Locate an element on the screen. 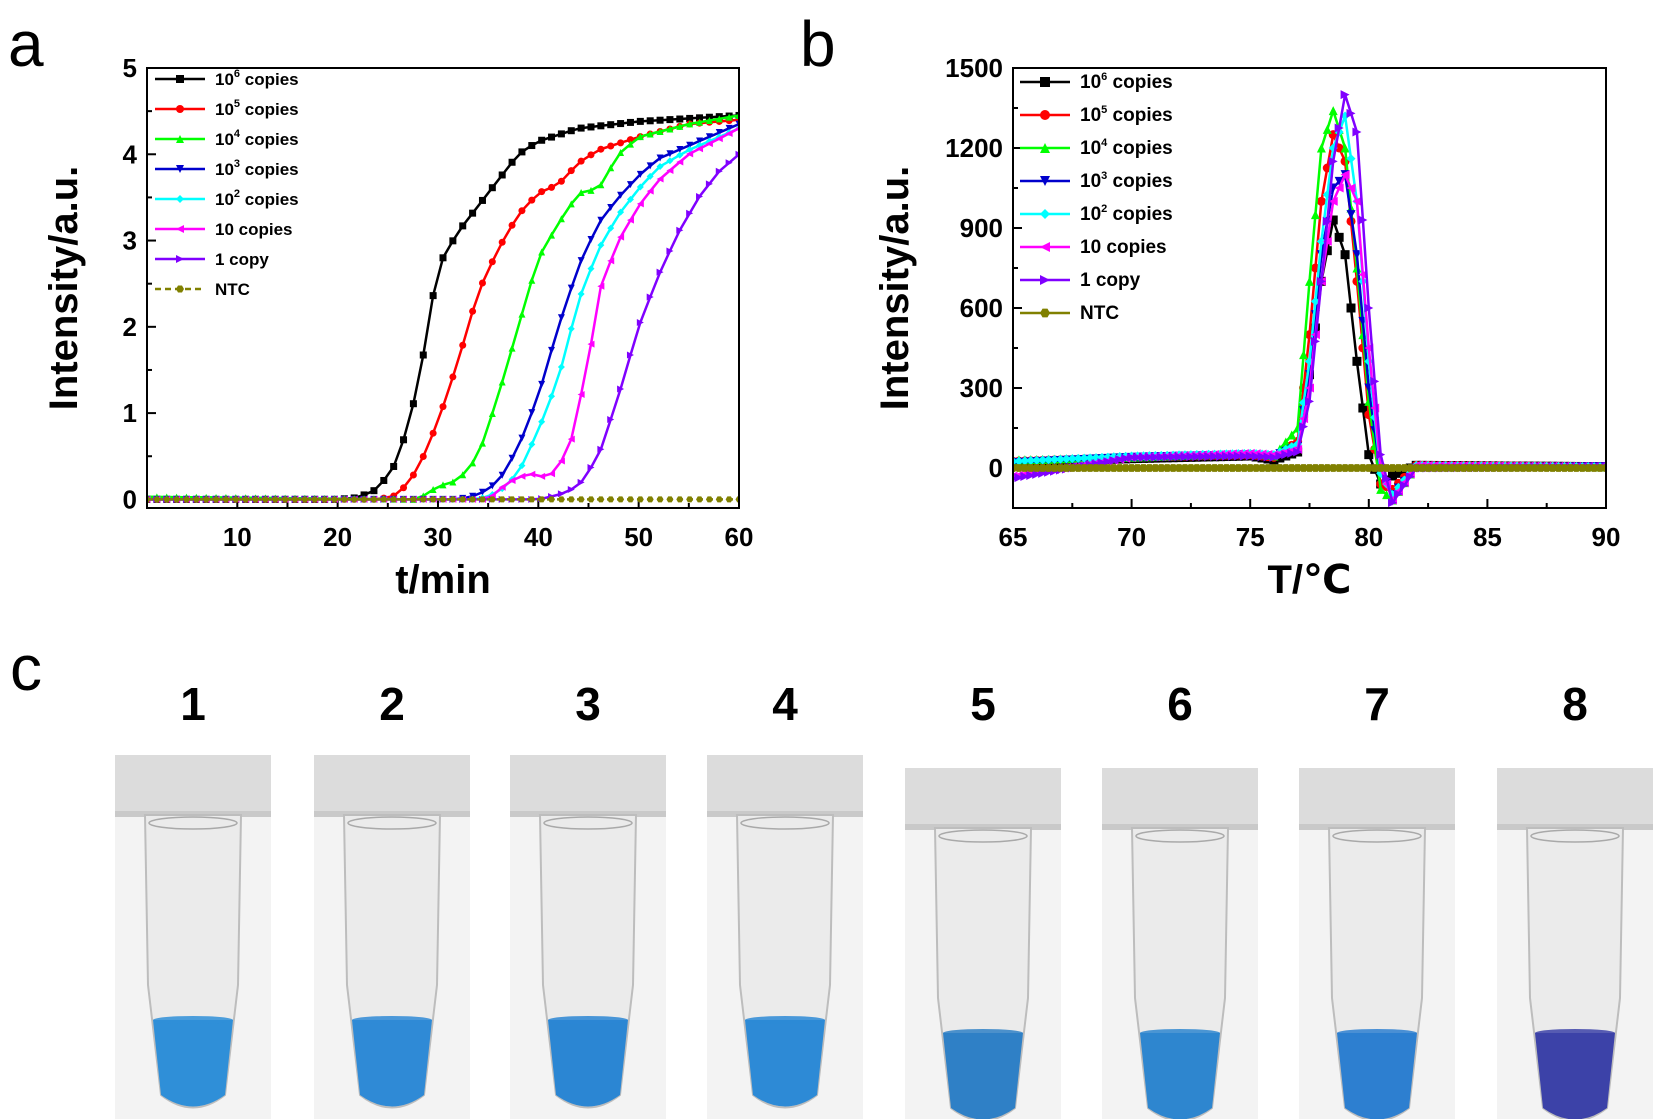 The height and width of the screenshot is (1119, 1654). tube-number: 2 is located at coordinates (392, 704).